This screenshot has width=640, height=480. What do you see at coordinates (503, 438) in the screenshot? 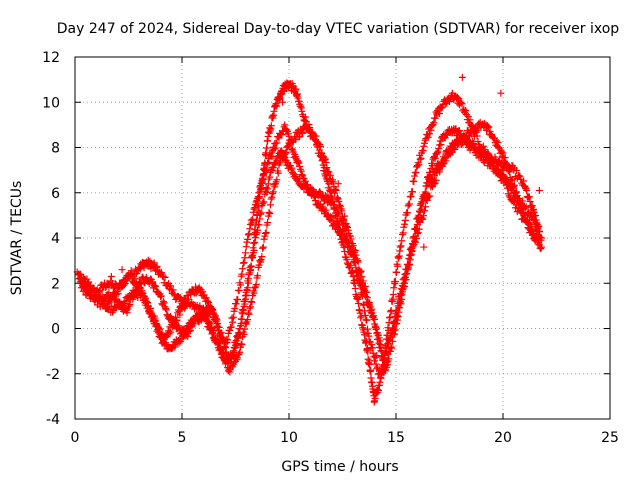
I see `x-tick-label: 20` at bounding box center [503, 438].